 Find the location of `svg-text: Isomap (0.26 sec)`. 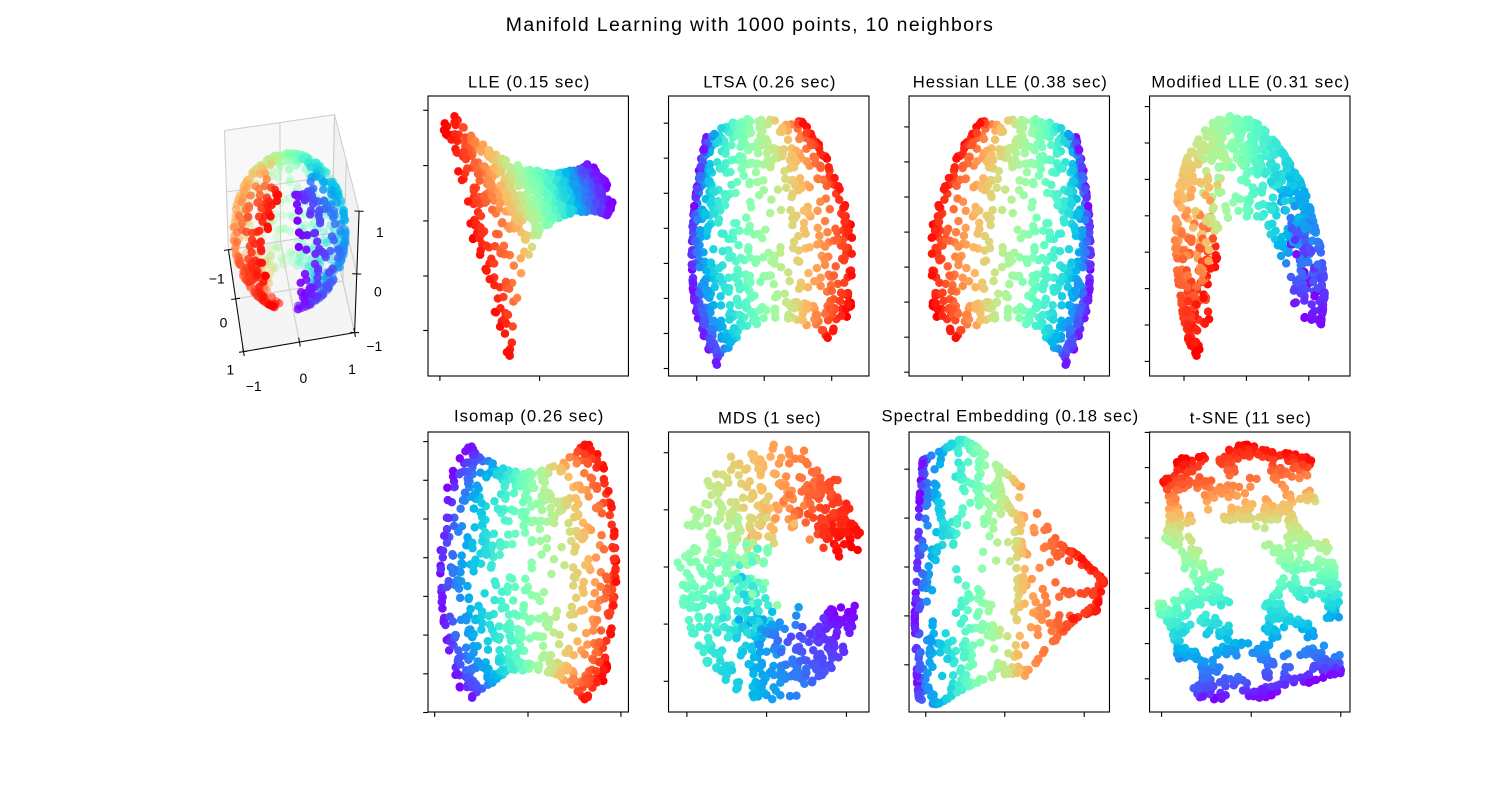

svg-text: Isomap (0.26 sec) is located at coordinates (529, 416).